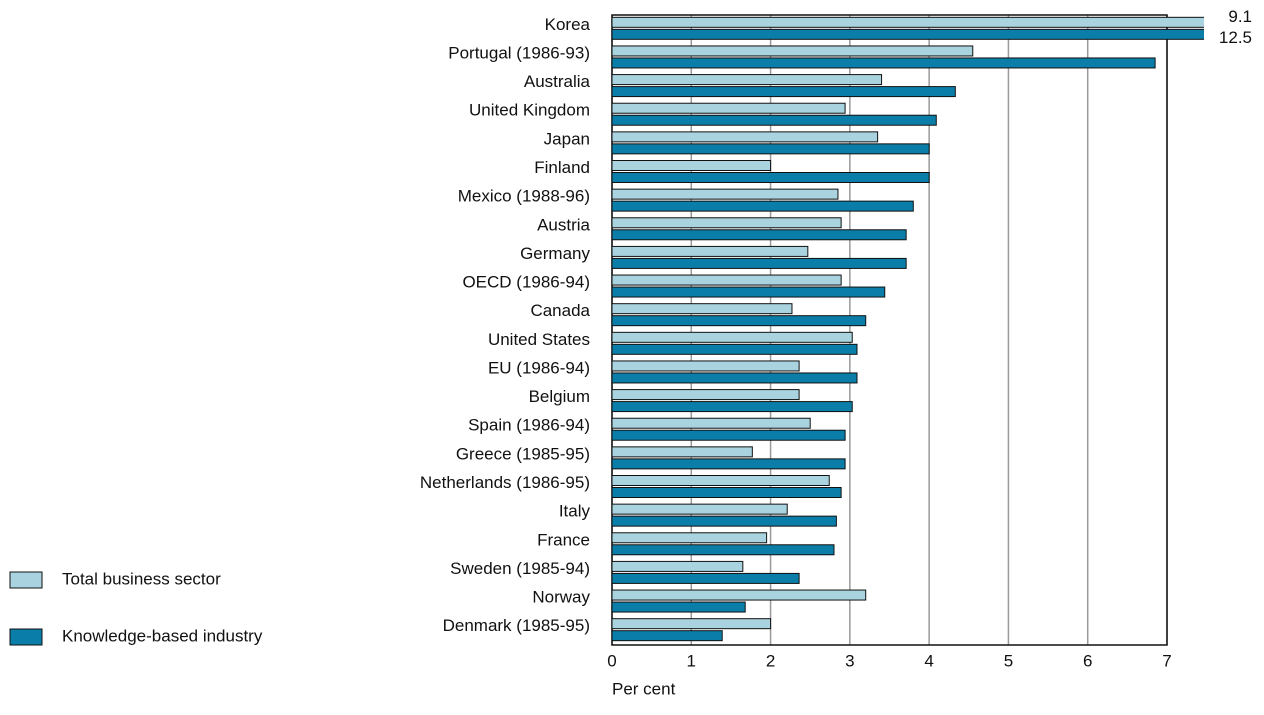 Image resolution: width=1264 pixels, height=715 pixels. Describe the element at coordinates (563, 539) in the screenshot. I see `y-tick-label: France` at that location.